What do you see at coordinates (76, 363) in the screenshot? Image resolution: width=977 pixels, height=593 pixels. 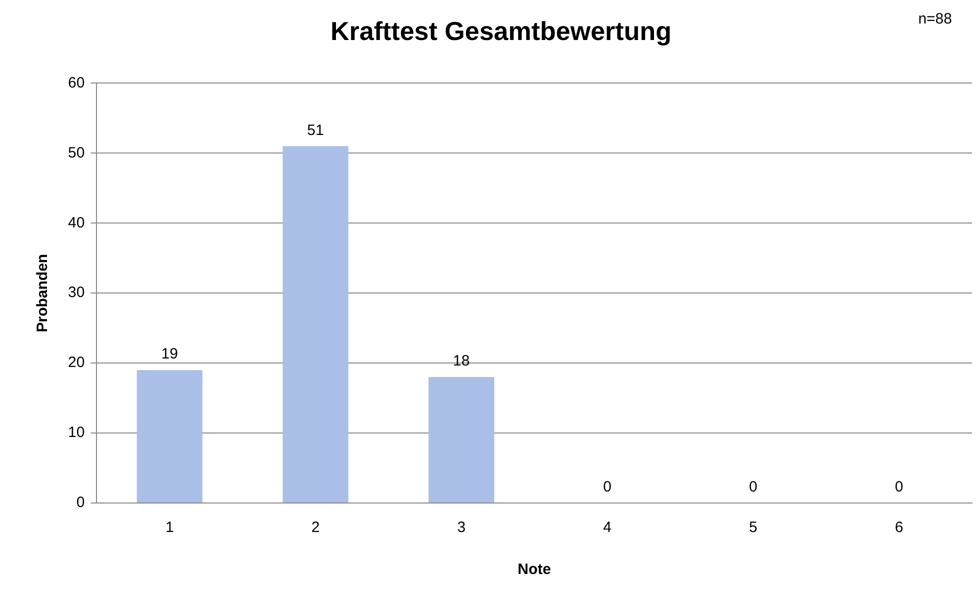 I see `y-tick-label: 20` at bounding box center [76, 363].